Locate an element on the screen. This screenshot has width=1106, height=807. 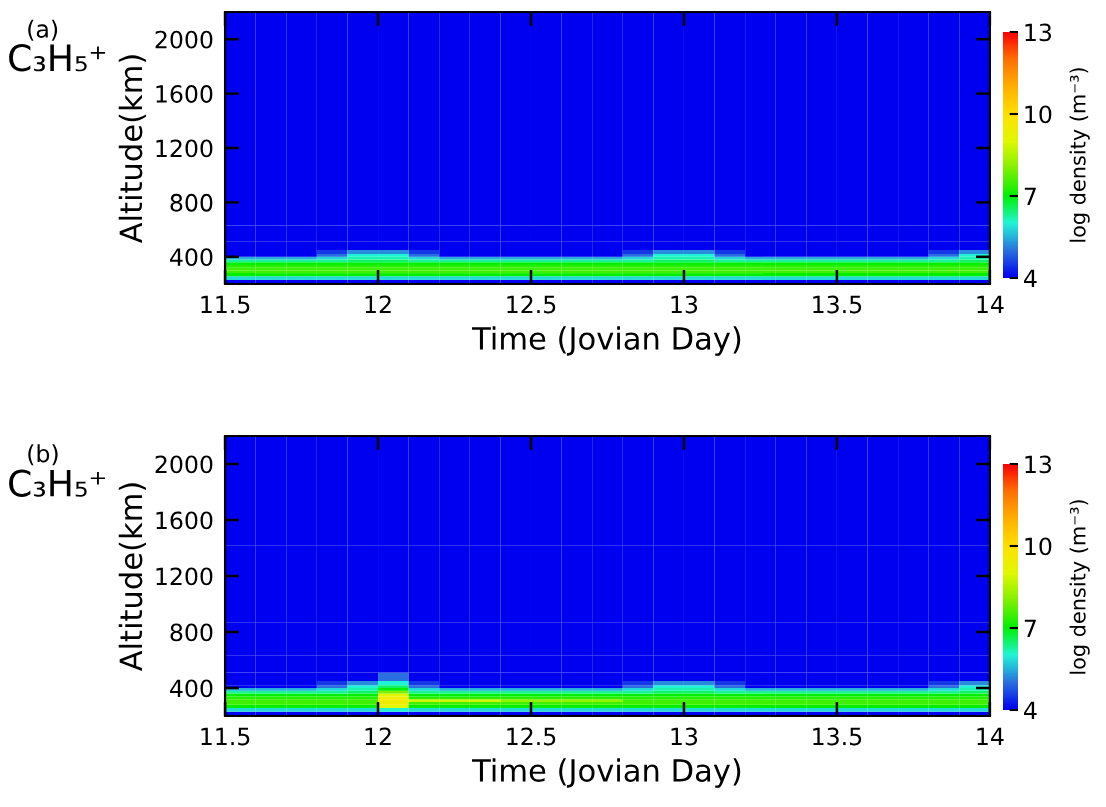
text: (a) is located at coordinates (43, 30).